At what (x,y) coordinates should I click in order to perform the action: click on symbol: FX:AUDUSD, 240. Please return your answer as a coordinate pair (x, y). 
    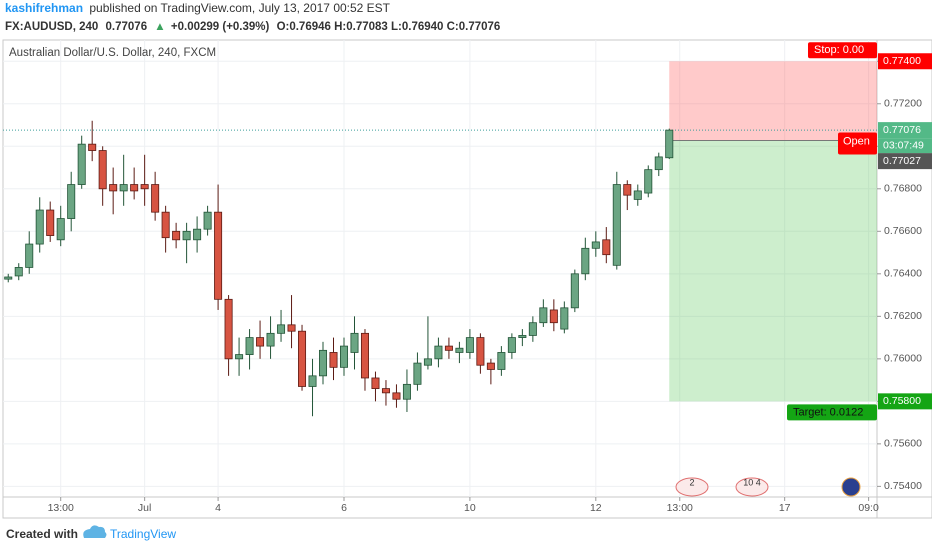
    Looking at the image, I should click on (51, 27).